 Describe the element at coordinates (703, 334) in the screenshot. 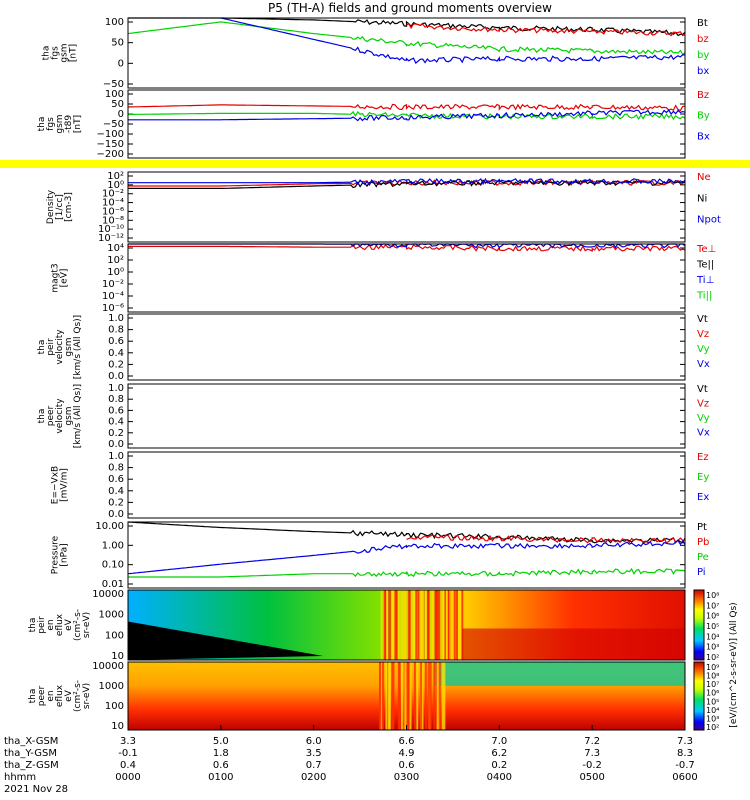

I see `legend-entry: Vz` at that location.